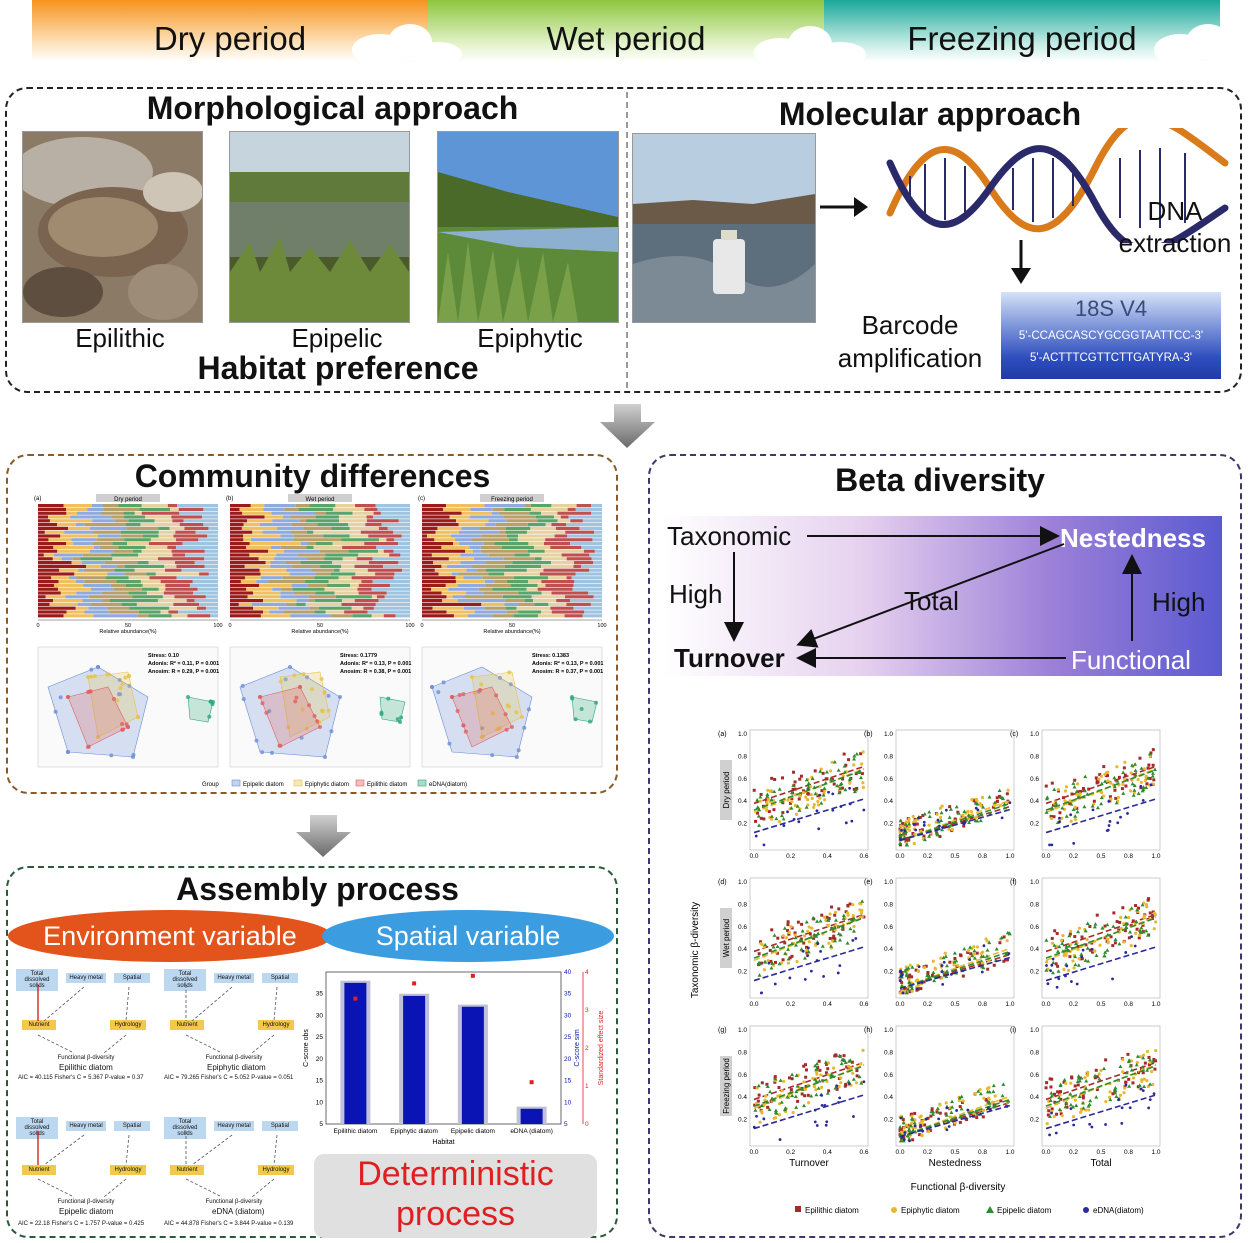 The width and height of the screenshot is (1248, 1243). What do you see at coordinates (37, 1128) in the screenshot?
I see `sem-node-tds: Total dissolved solids` at bounding box center [37, 1128].